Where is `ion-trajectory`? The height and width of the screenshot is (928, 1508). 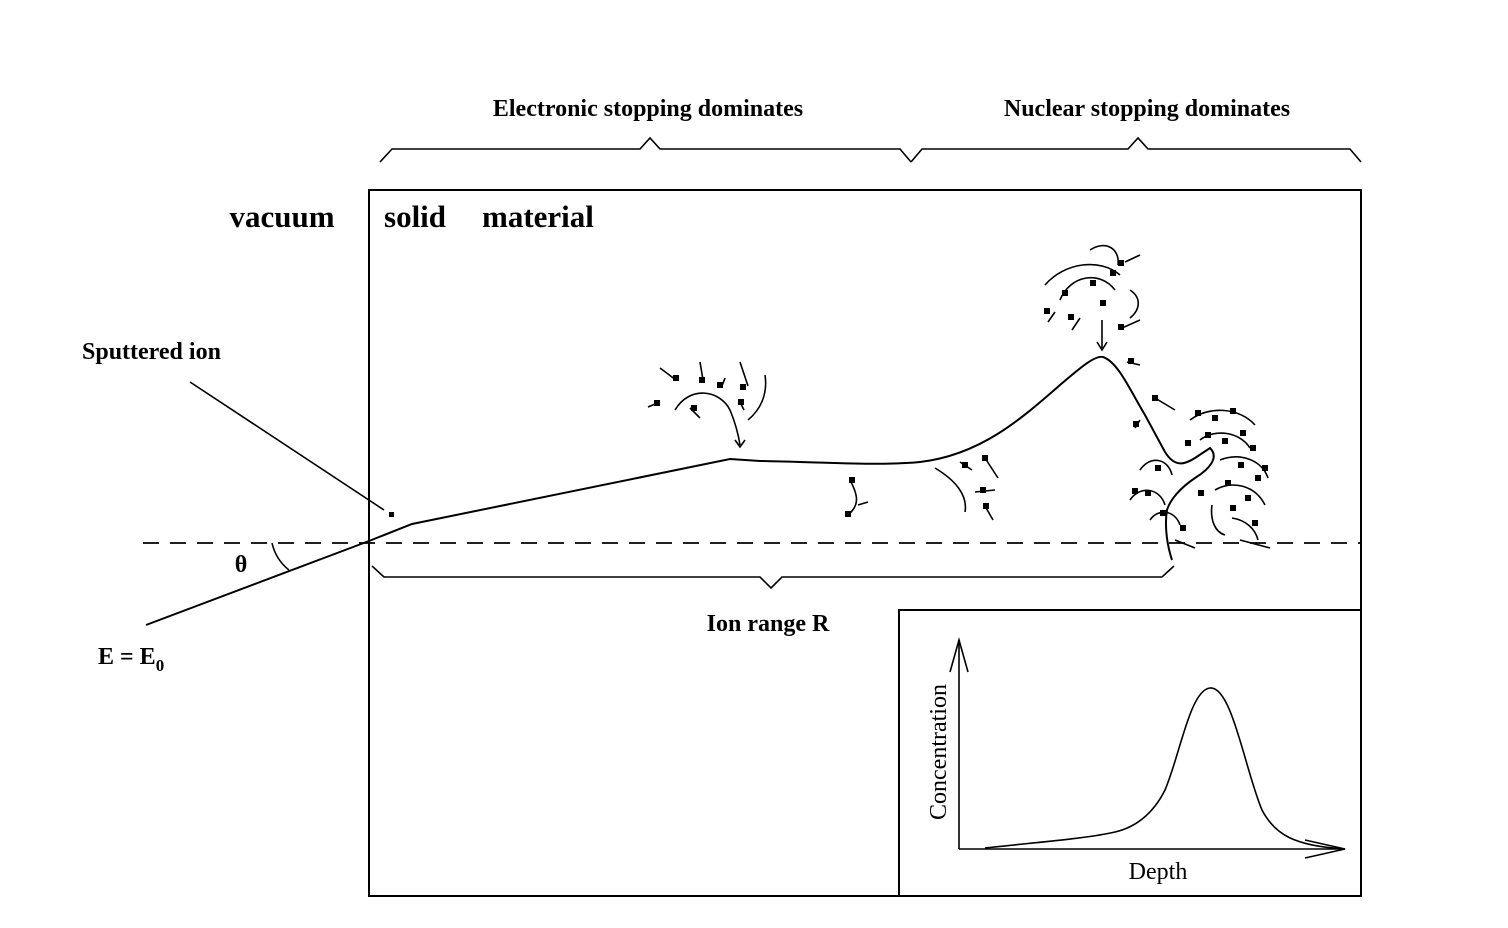
ion-trajectory is located at coordinates (791, 458).